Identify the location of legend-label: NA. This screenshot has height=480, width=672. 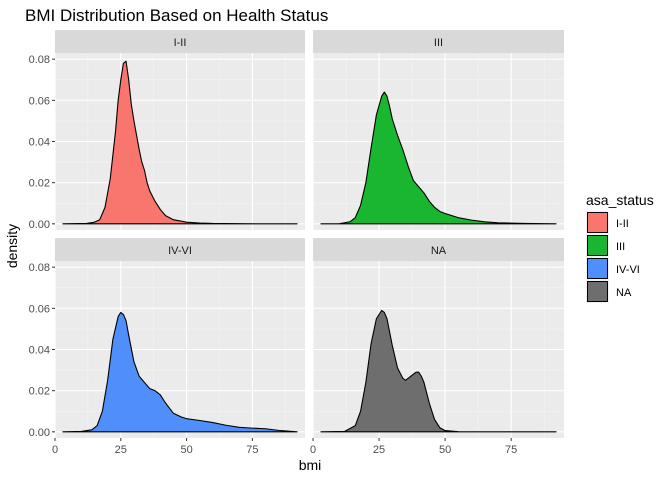
(624, 293).